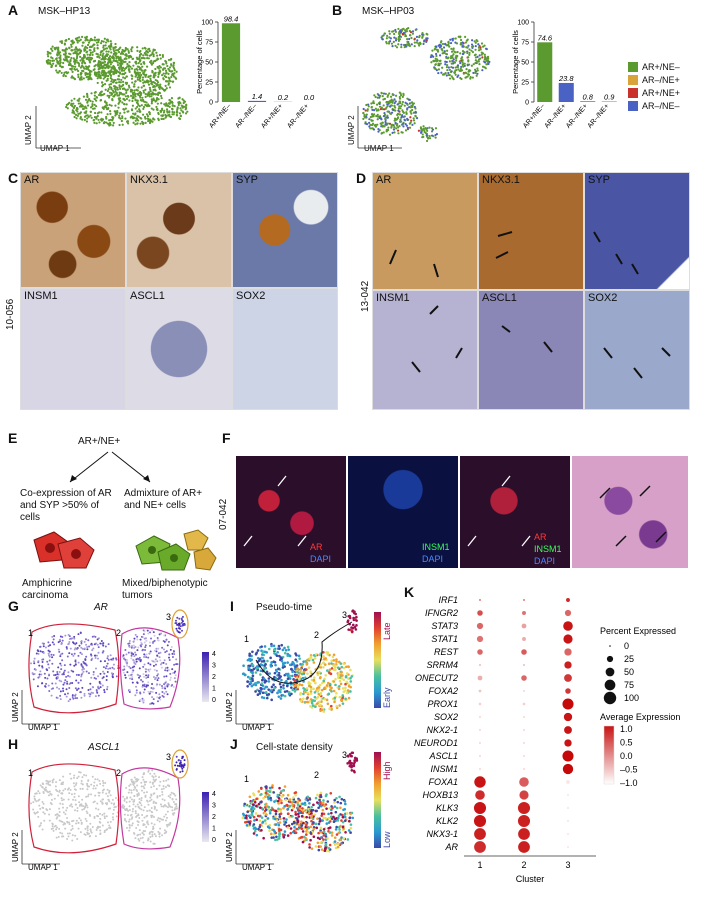 Image resolution: width=706 pixels, height=900 pixels. I want to click on if-label-ar: AR, so click(540, 537).